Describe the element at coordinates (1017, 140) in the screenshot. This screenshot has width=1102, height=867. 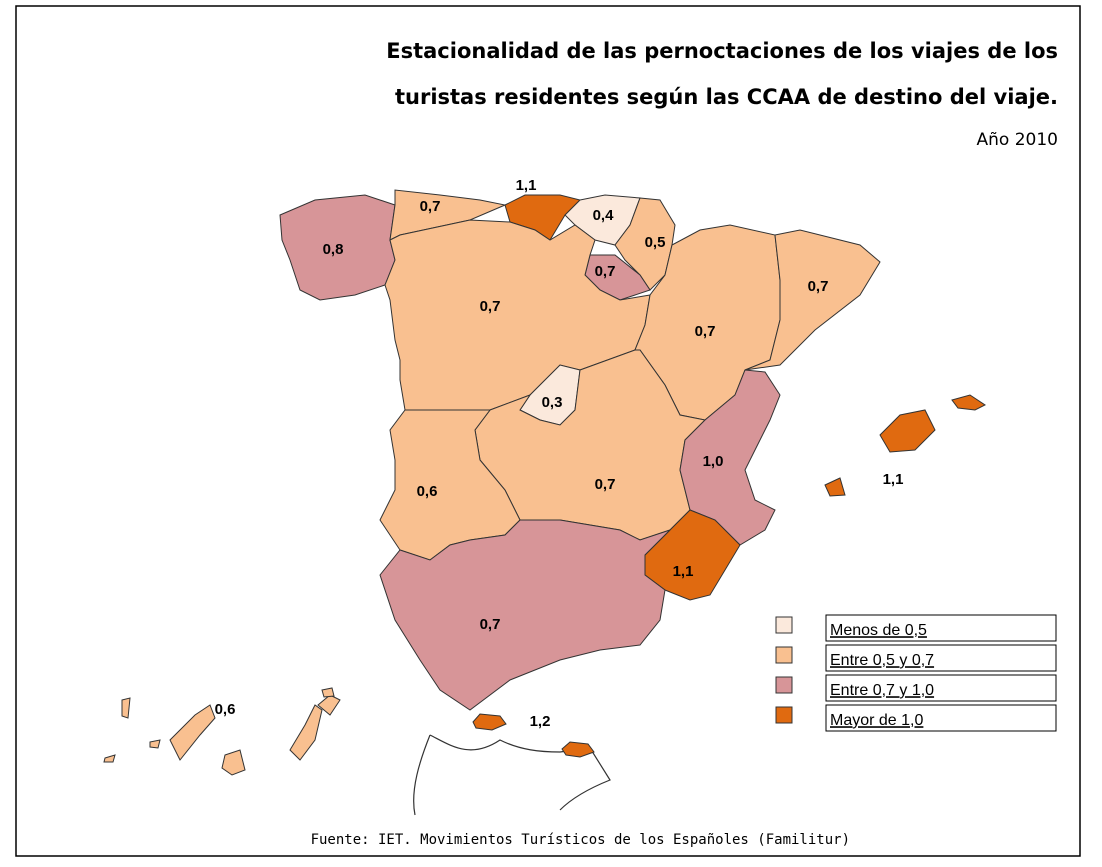
I see `subtitle: Año 2010` at that location.